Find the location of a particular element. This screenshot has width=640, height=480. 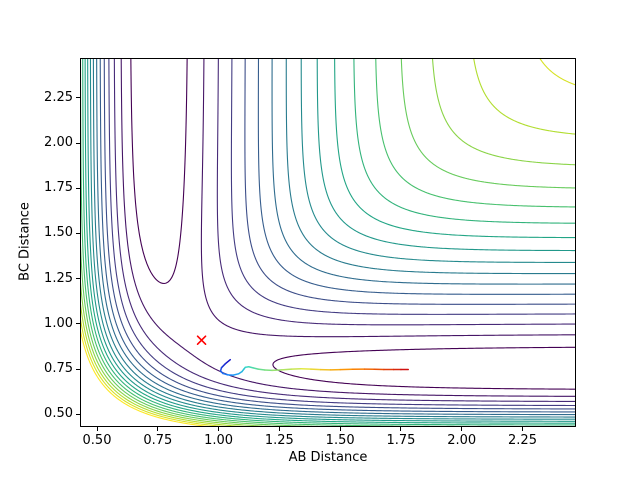

y-tick-label: 1.25 is located at coordinates (58, 278).